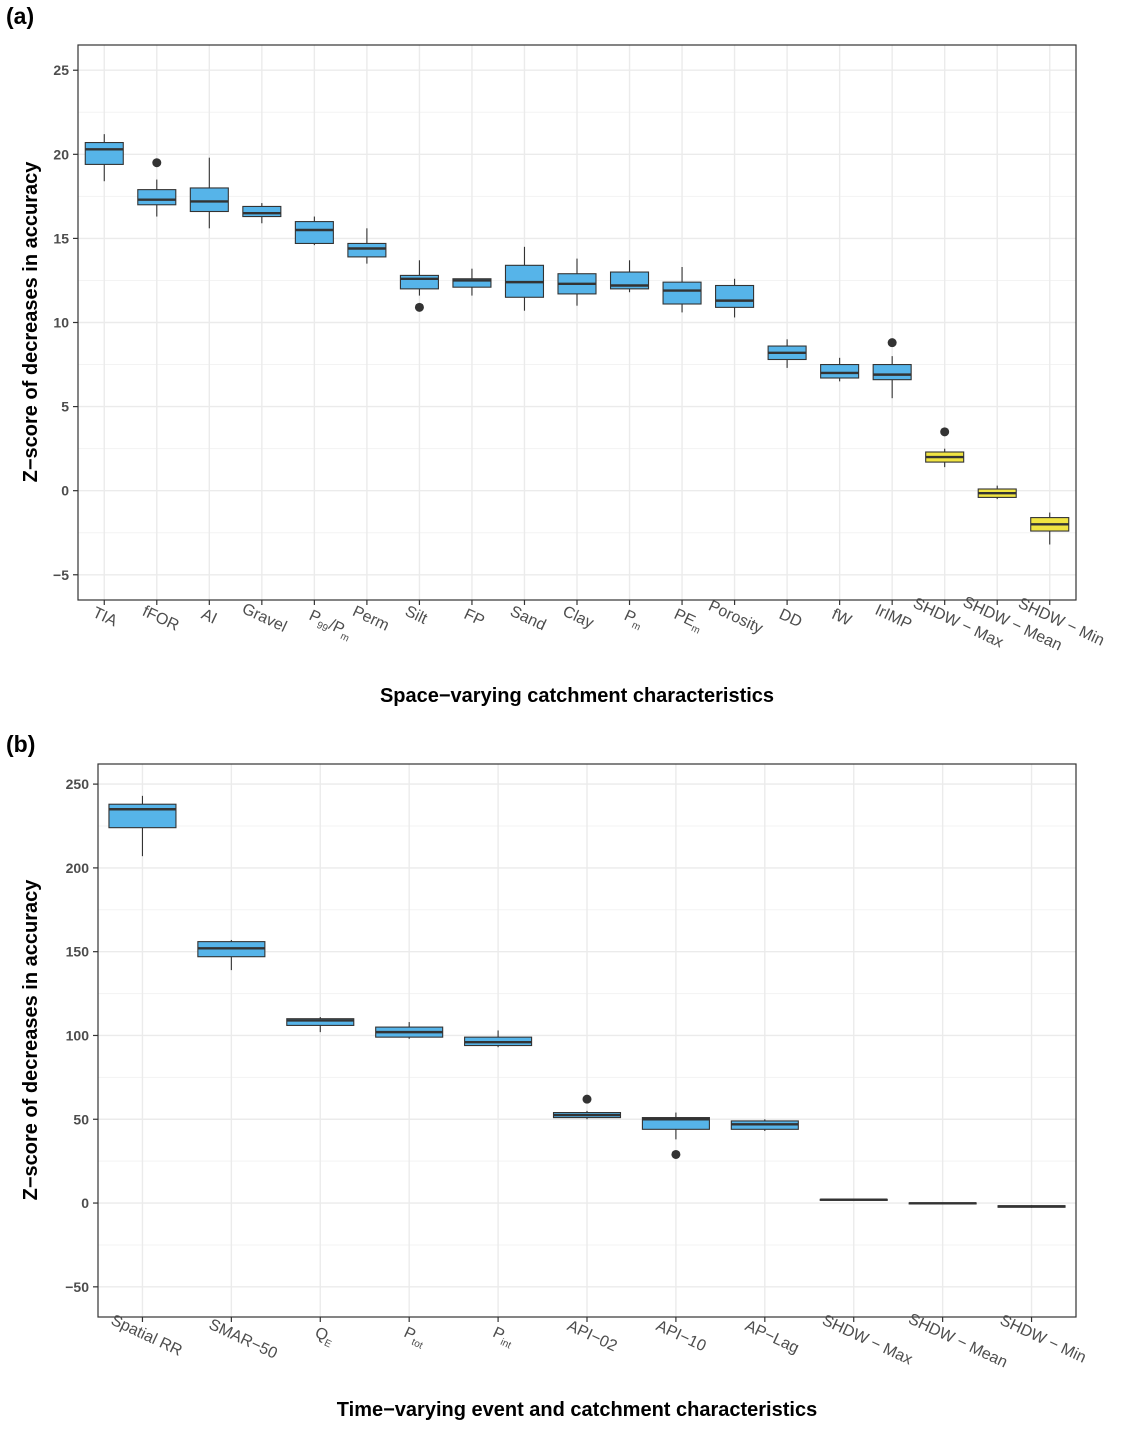 This screenshot has width=1141, height=1430. What do you see at coordinates (736, 618) in the screenshot?
I see `x-tick-label: Porosity` at bounding box center [736, 618].